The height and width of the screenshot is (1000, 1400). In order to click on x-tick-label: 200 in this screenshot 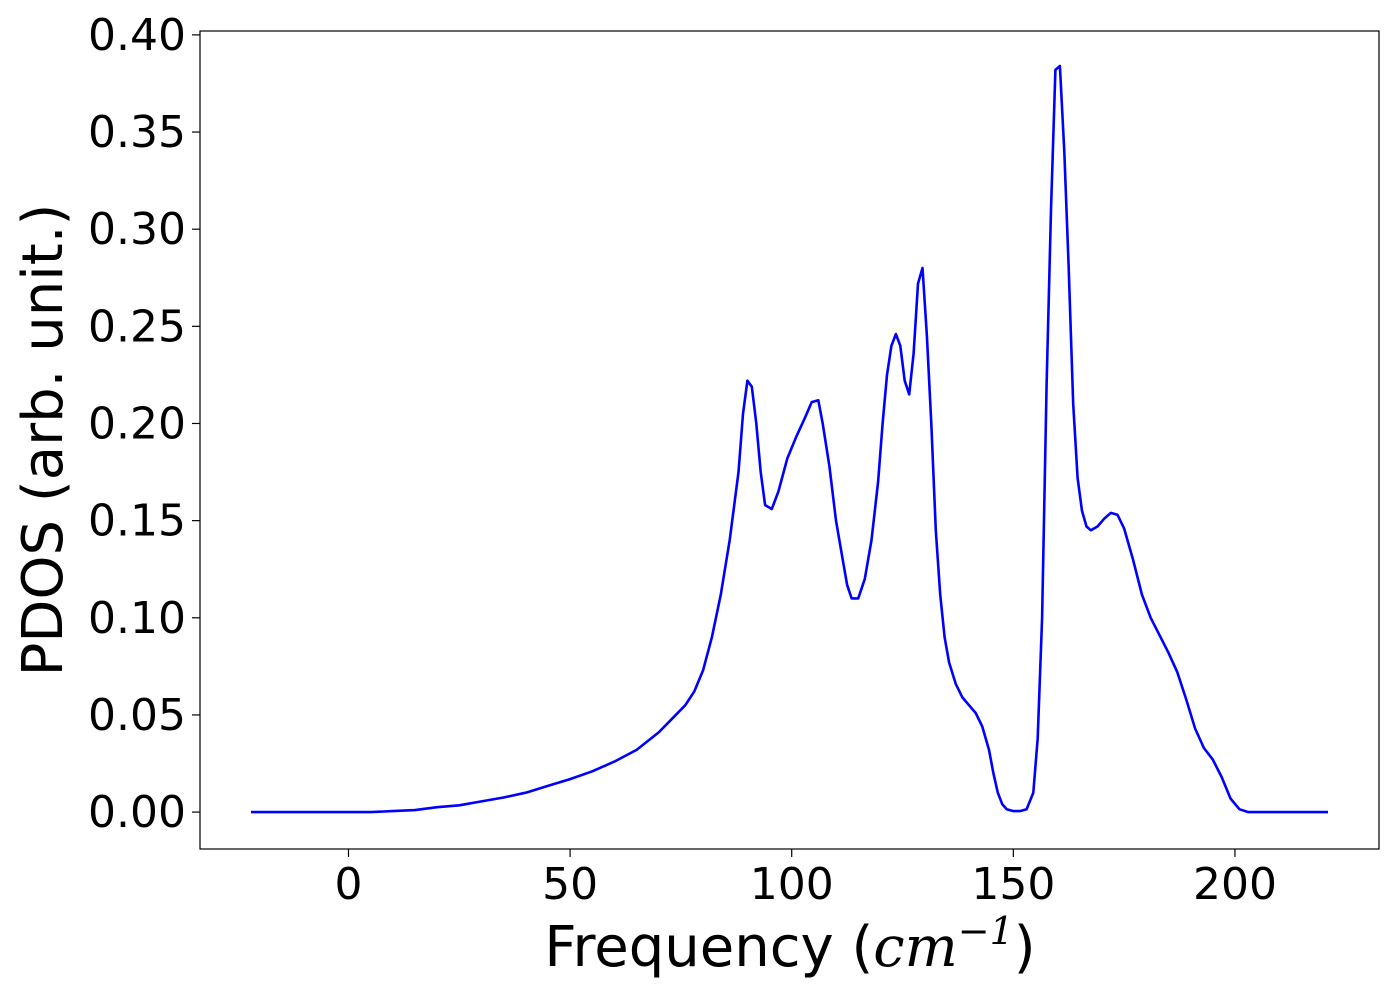, I will do `click(1235, 884)`.